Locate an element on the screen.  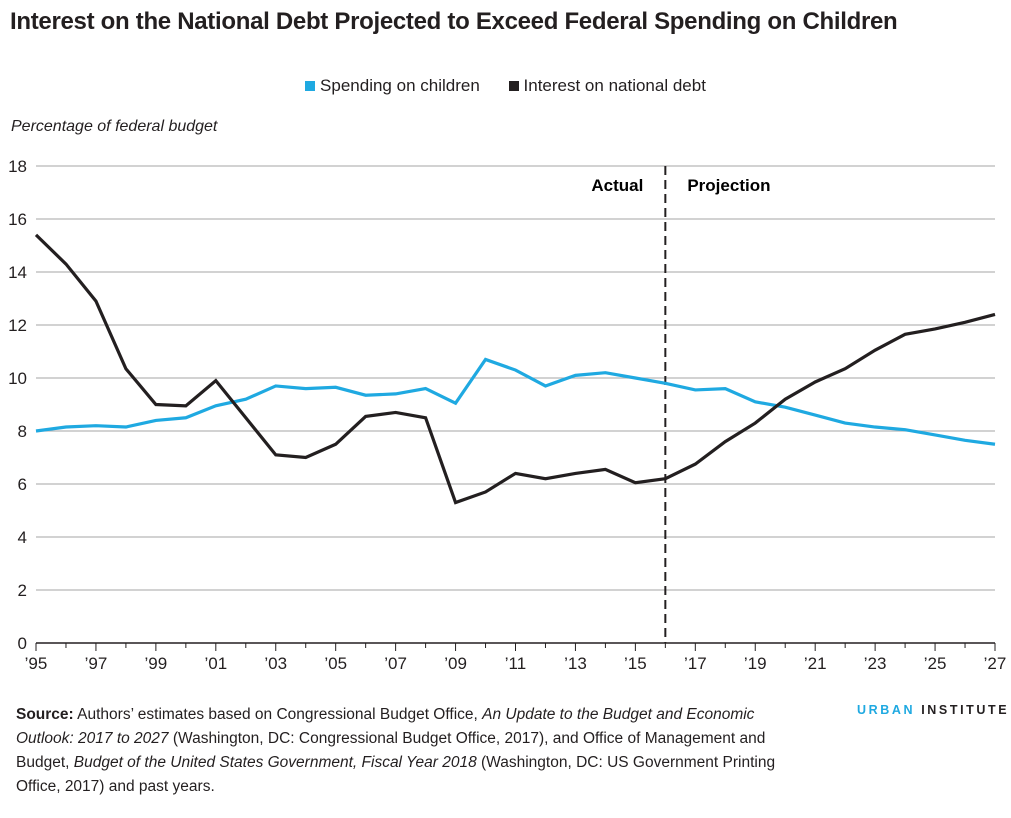
x-tick-label: ’03 is located at coordinates (275, 663).